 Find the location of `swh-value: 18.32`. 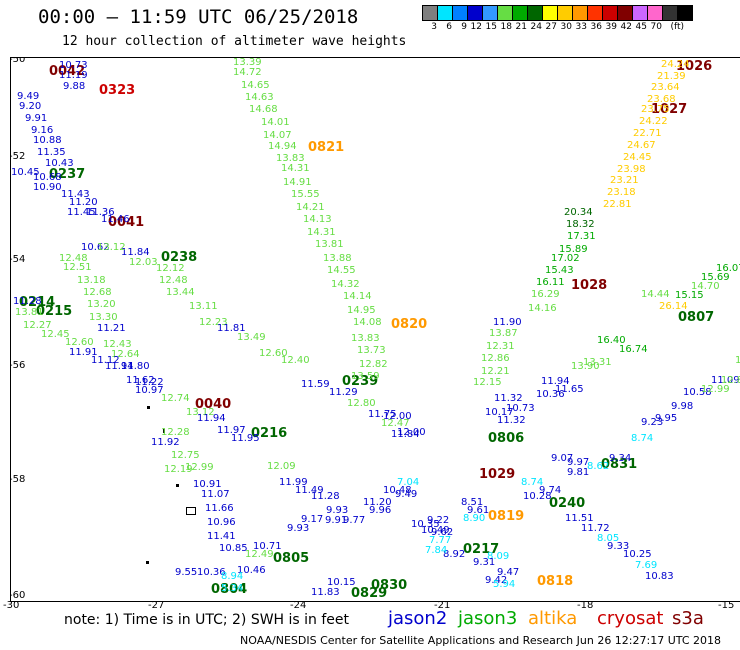

swh-value: 18.32 is located at coordinates (580, 224).